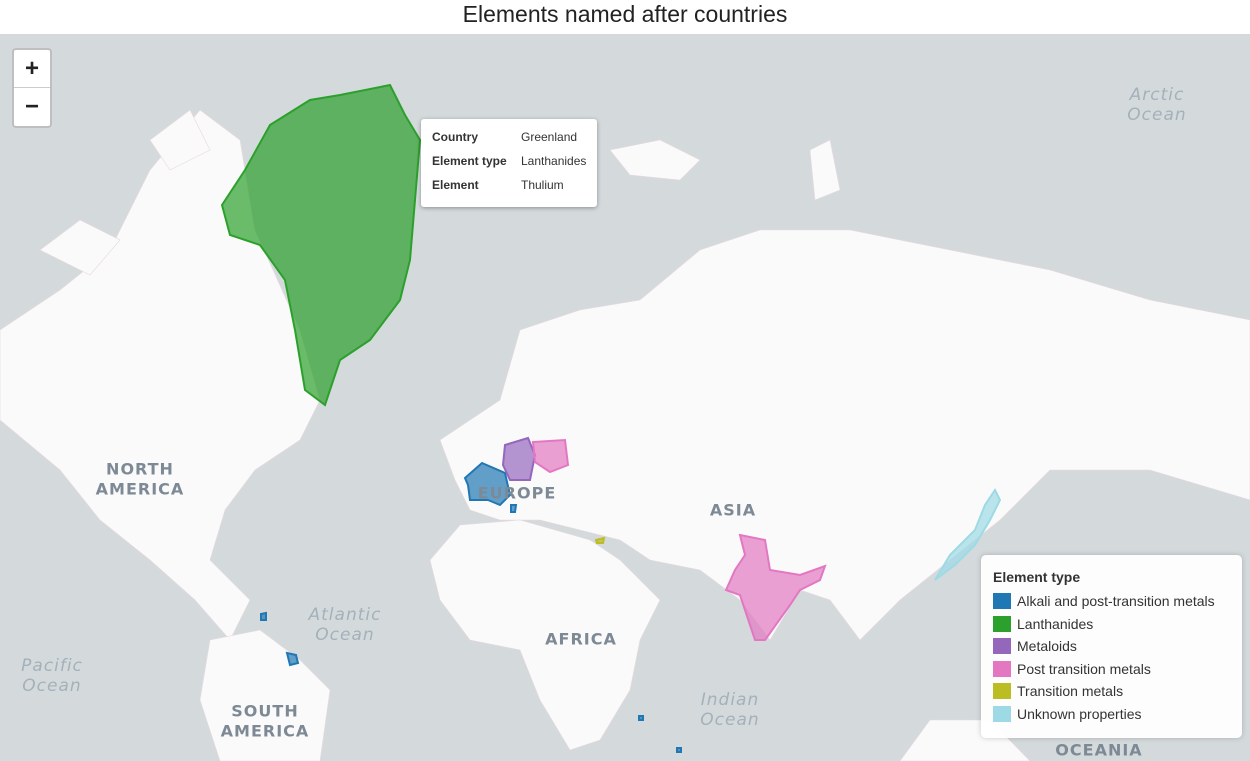 The height and width of the screenshot is (761, 1250). Describe the element at coordinates (730, 700) in the screenshot. I see `ocean-label: Indian` at that location.